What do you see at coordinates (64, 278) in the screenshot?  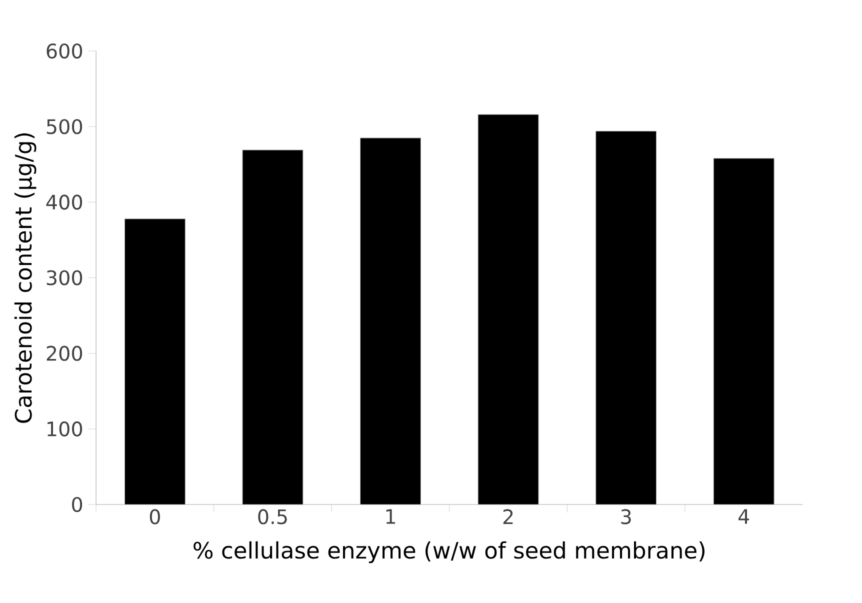 I see `y-tick-label: 300` at bounding box center [64, 278].